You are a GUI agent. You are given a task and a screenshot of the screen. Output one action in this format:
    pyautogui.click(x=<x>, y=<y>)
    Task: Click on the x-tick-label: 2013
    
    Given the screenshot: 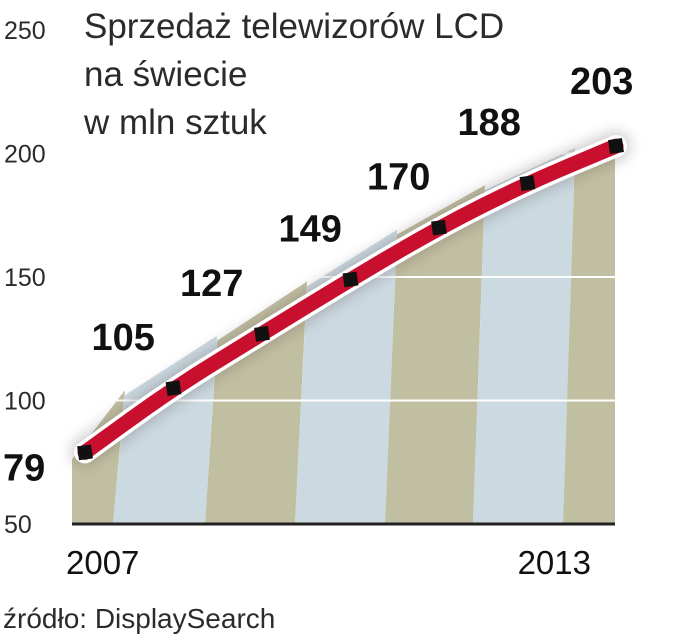 What is the action you would take?
    pyautogui.click(x=554, y=562)
    